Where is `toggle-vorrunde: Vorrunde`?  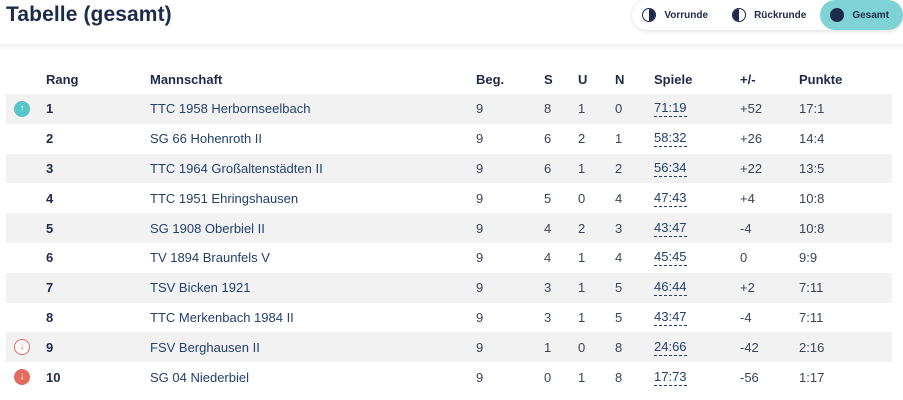 toggle-vorrunde: Vorrunde is located at coordinates (677, 15).